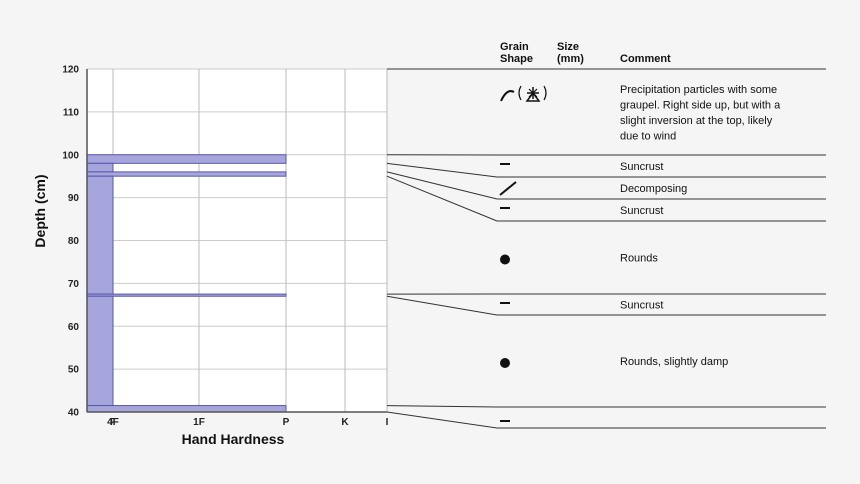 The height and width of the screenshot is (484, 860). Describe the element at coordinates (71, 112) in the screenshot. I see `y-tick-label: 110` at that location.